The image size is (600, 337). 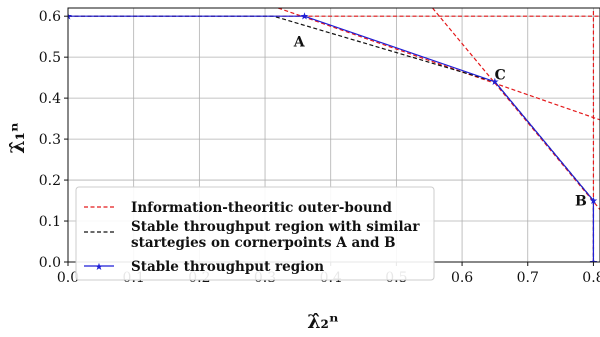 I want to click on x-tick-label-7: 0.7, so click(x=528, y=278).